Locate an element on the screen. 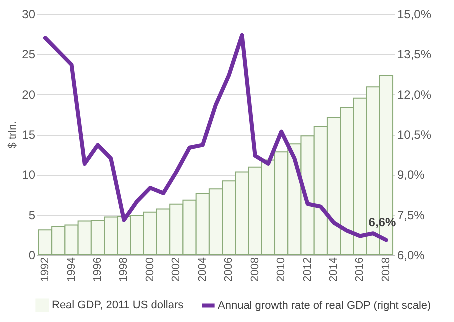 This screenshot has height=322, width=454. y-tick-label: 15 is located at coordinates (29, 135).